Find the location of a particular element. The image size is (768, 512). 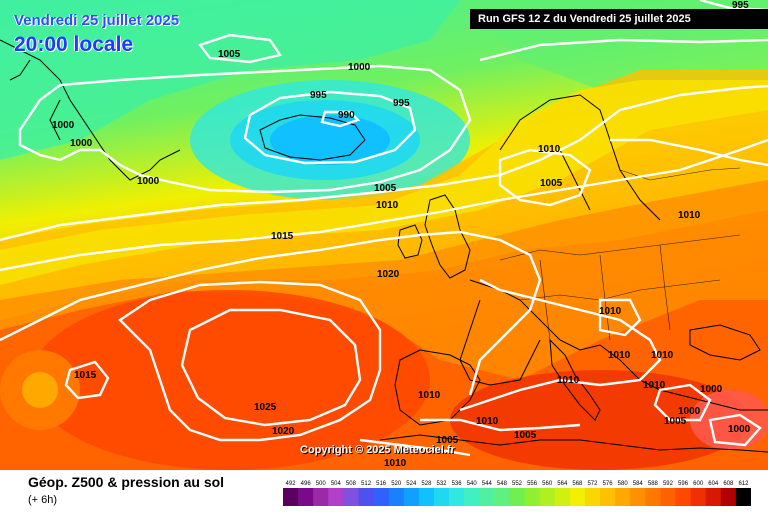

legend-label: 608 is located at coordinates (728, 484).